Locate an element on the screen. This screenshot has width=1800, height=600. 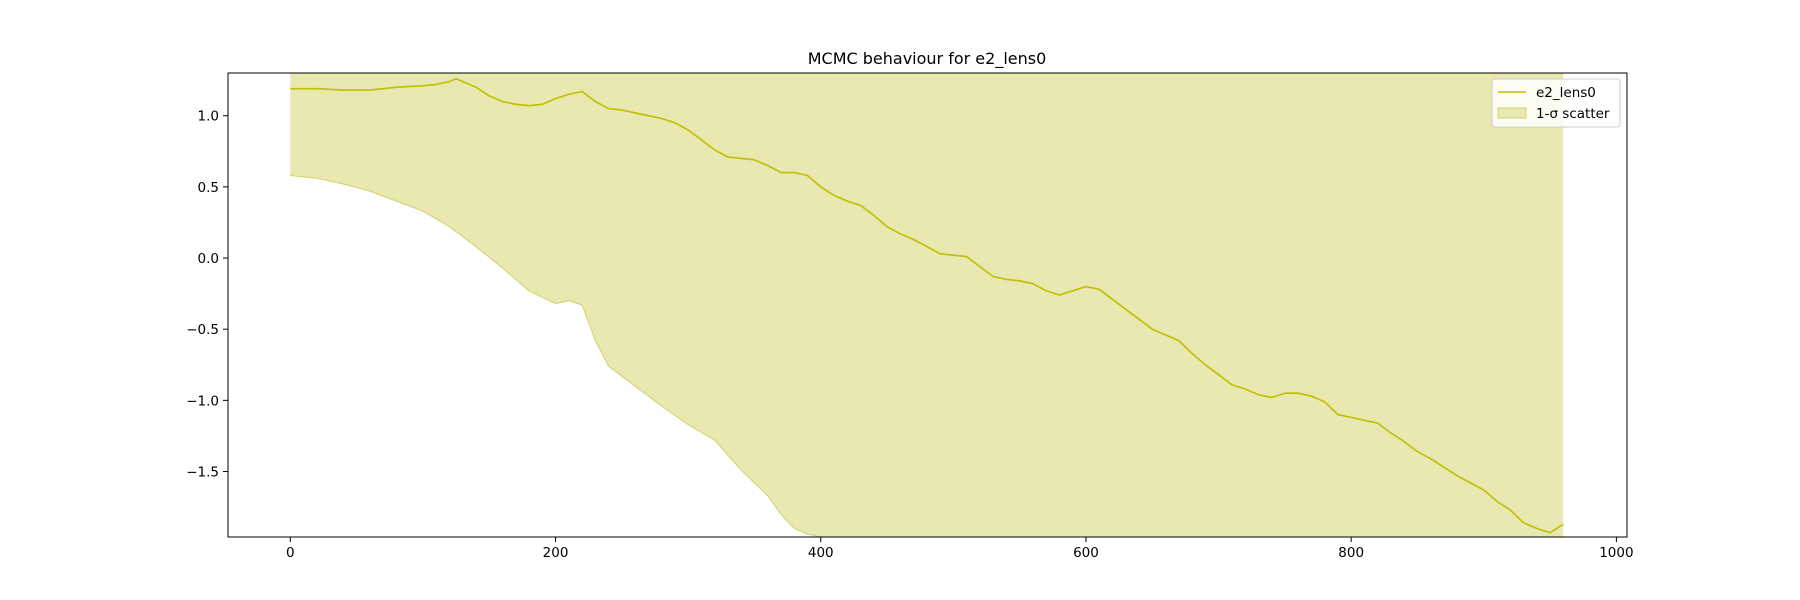
x-tick-label: 0 is located at coordinates (290, 553).